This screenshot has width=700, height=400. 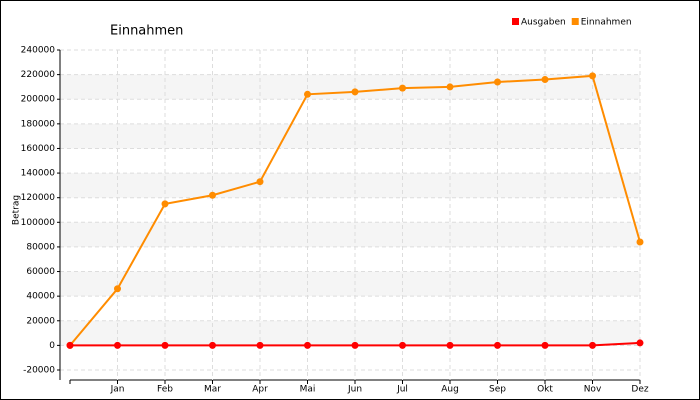 I want to click on x-tick-label: Mar, so click(x=212, y=390).